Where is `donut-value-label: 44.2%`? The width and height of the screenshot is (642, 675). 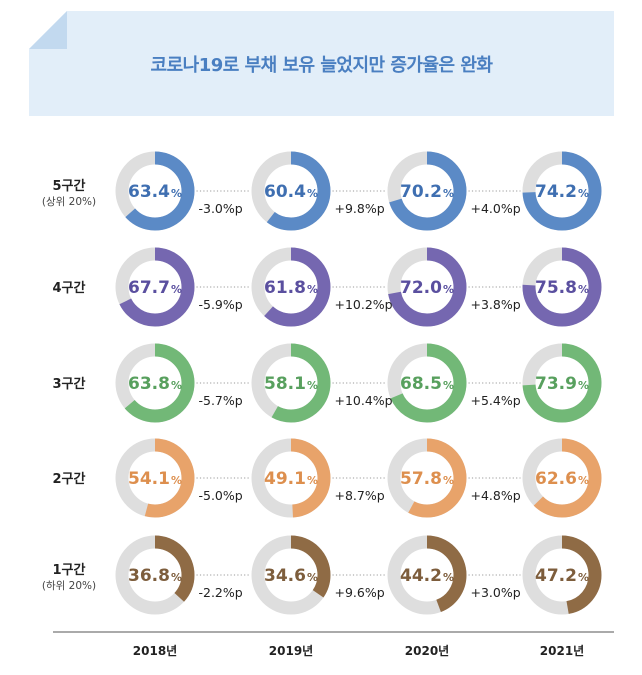 donut-value-label: 44.2% is located at coordinates (427, 576).